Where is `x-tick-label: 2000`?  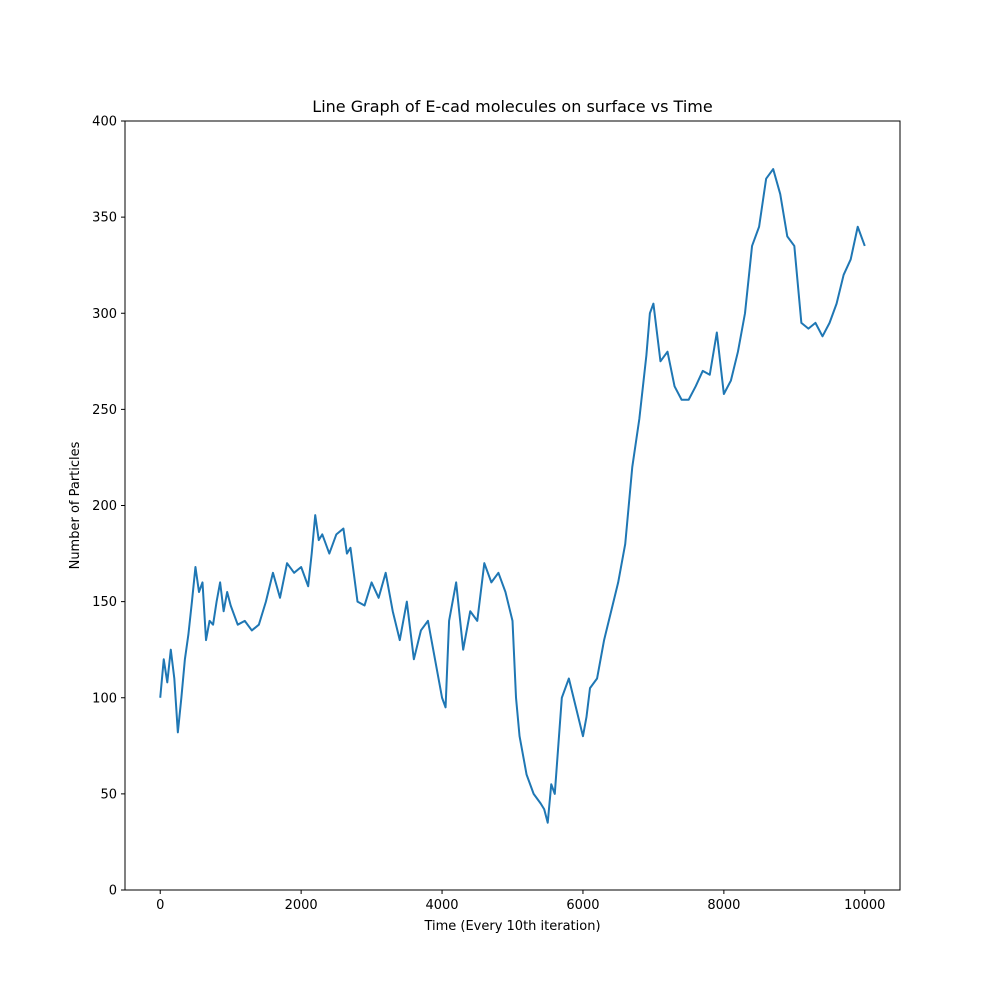
x-tick-label: 2000 is located at coordinates (301, 905).